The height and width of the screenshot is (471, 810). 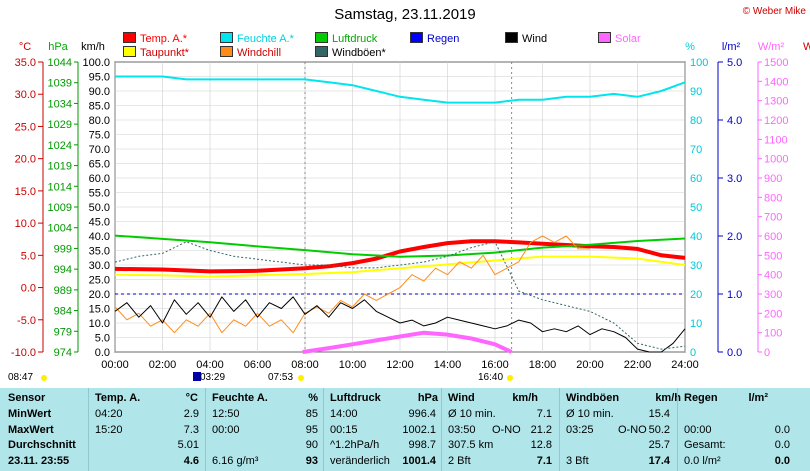 I want to click on legend-label: Windböen*, so click(x=359, y=53).